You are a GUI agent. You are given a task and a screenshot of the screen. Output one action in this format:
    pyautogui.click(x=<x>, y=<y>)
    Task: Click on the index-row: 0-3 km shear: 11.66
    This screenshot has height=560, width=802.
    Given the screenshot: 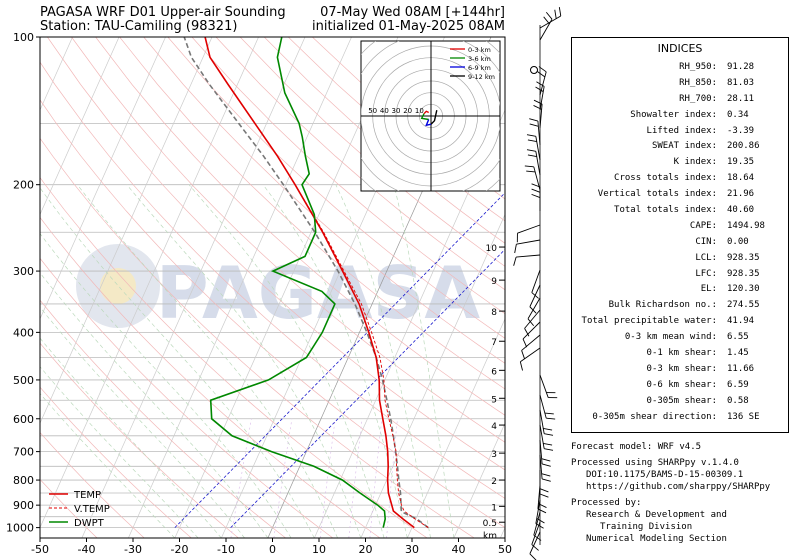 What is the action you would take?
    pyautogui.click(x=680, y=369)
    